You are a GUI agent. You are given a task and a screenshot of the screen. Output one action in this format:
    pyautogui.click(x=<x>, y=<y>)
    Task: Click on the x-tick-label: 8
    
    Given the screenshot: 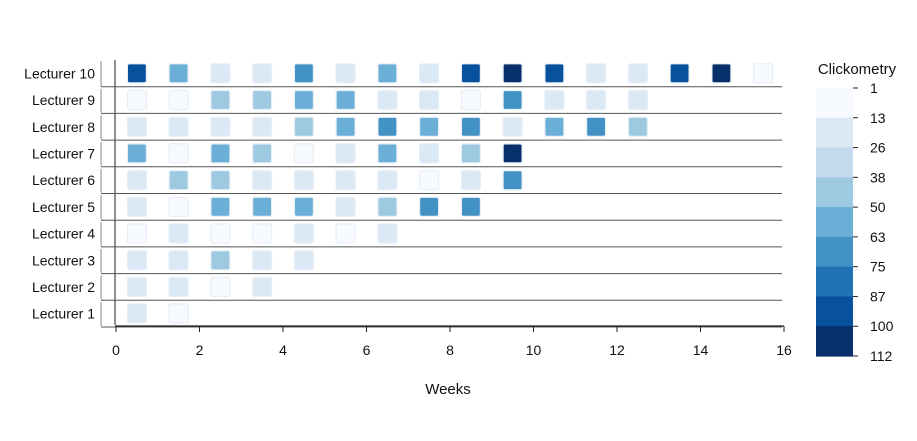 What is the action you would take?
    pyautogui.click(x=450, y=350)
    